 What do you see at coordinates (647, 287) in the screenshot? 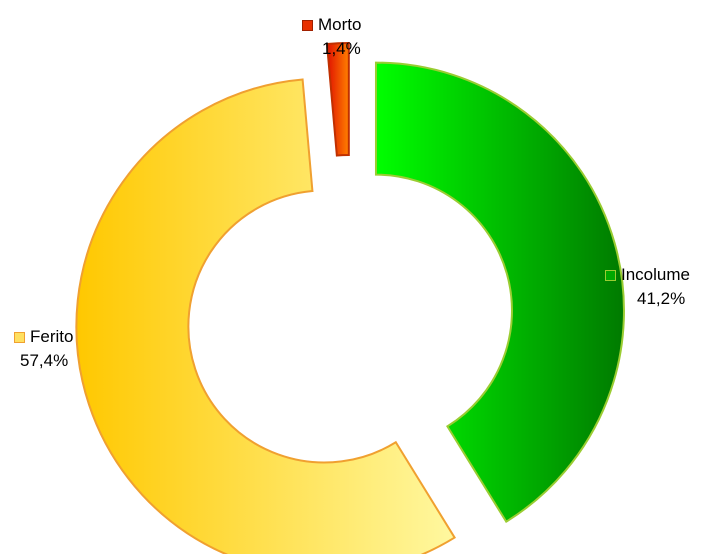
I see `label-incolume: Incolume 41,2%` at bounding box center [647, 287].